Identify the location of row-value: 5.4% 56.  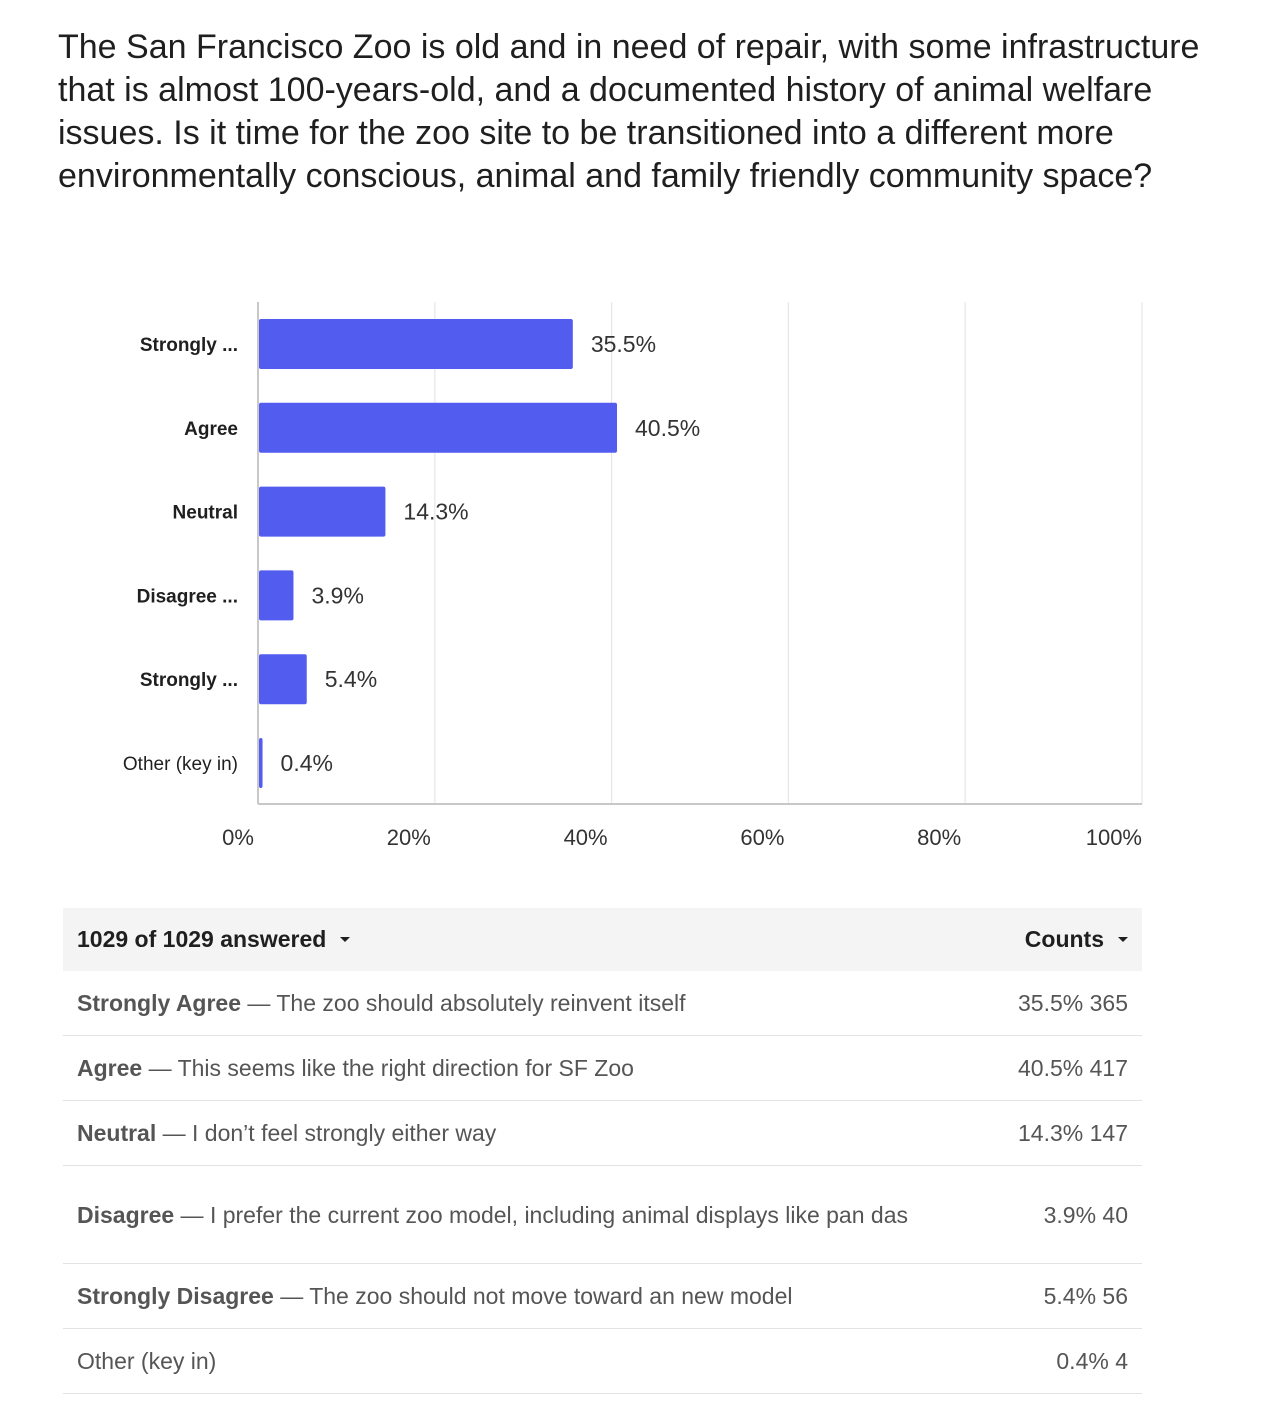
(1085, 1296).